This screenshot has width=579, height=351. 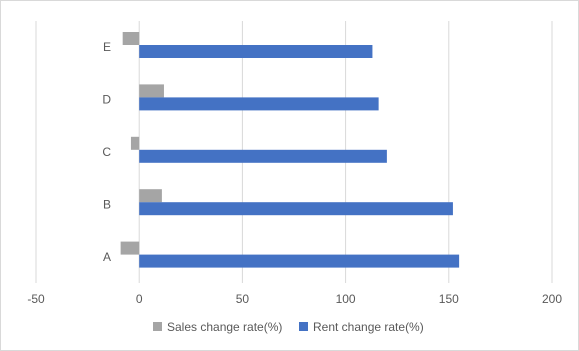 What do you see at coordinates (243, 299) in the screenshot?
I see `x-tick-label: 50` at bounding box center [243, 299].